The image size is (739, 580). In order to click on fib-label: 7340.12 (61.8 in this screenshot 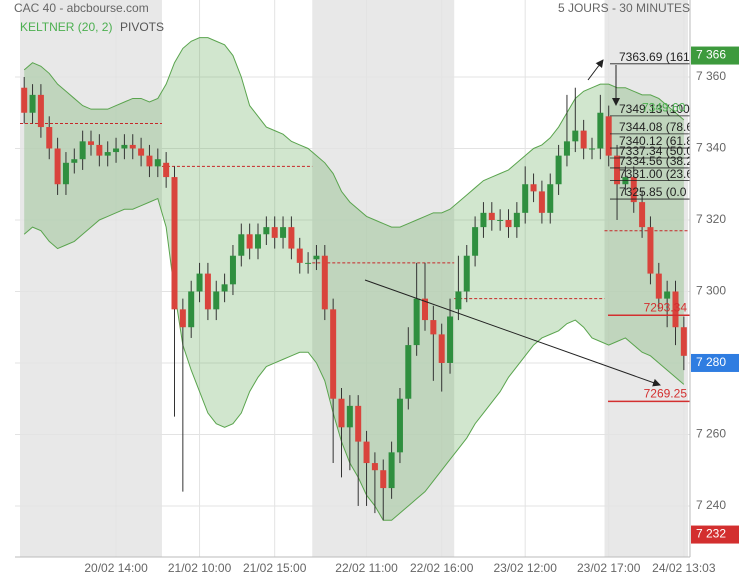, I will do `click(656, 141)`.